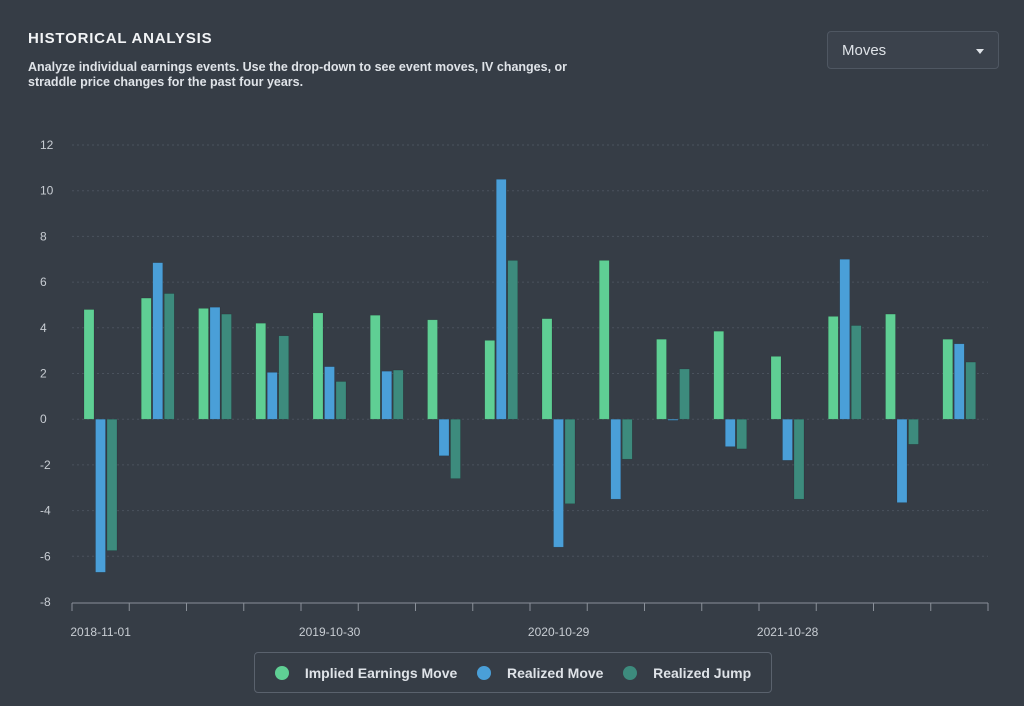  What do you see at coordinates (43, 282) in the screenshot?
I see `y-tick-label: 6` at bounding box center [43, 282].